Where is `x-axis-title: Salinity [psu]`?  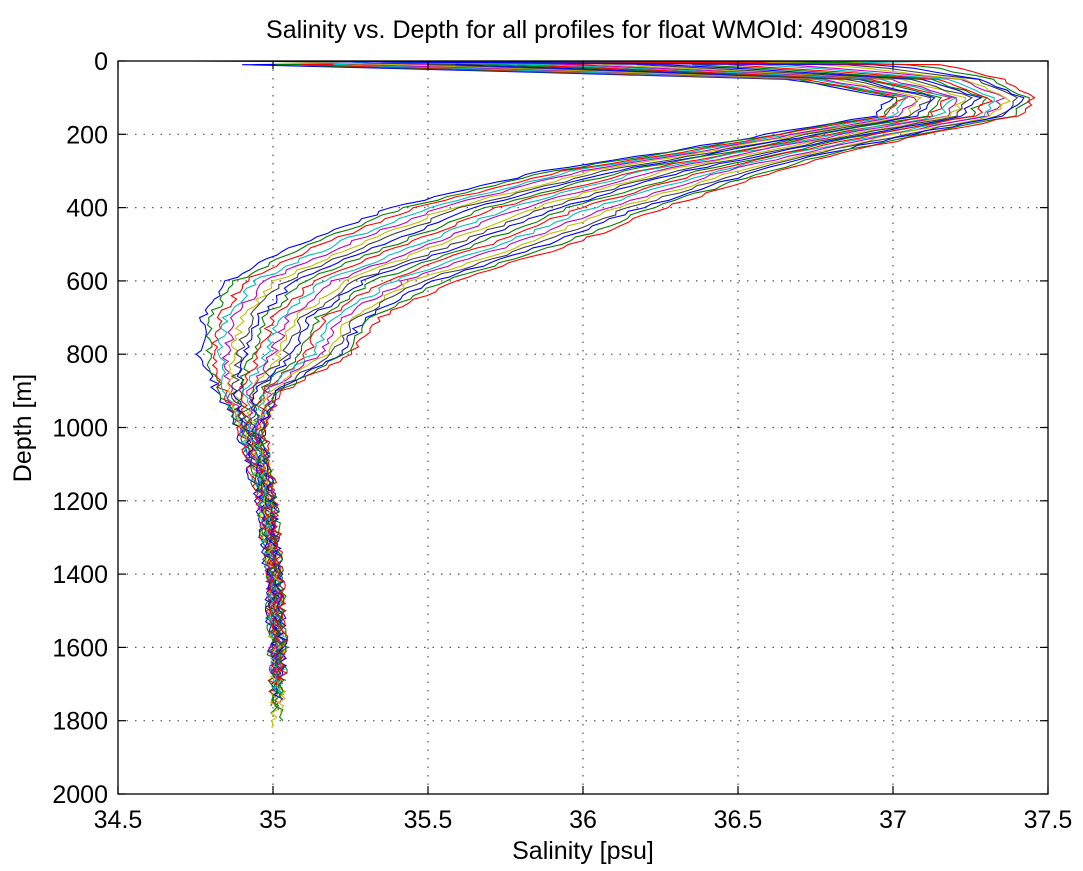 x-axis-title: Salinity [psu] is located at coordinates (583, 851).